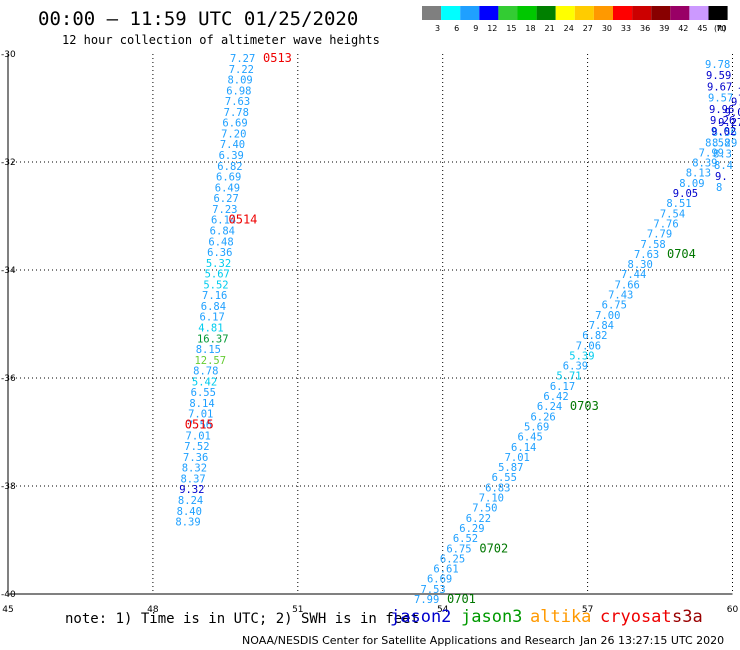 The image size is (740, 650). I want to click on satellite-name: cryosat, so click(636, 617).